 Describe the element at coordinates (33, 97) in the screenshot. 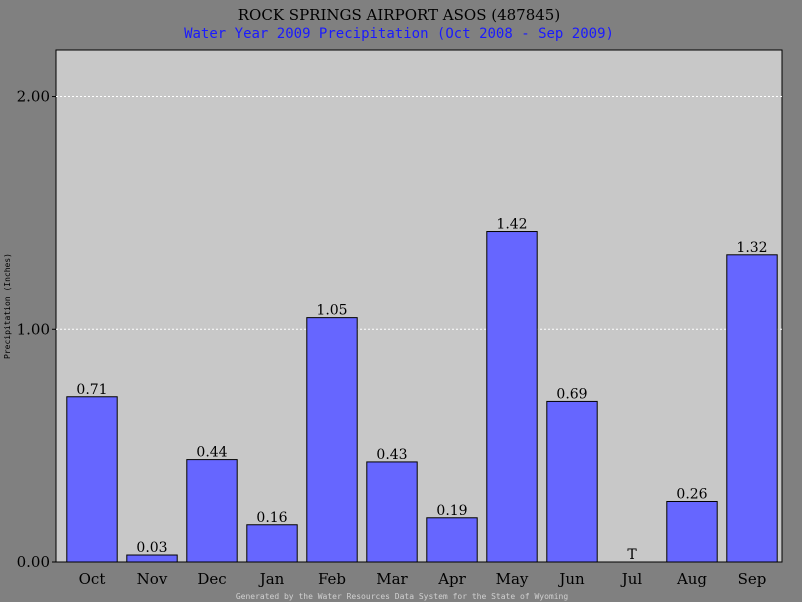

I see `y-tick-label: 2.00` at that location.